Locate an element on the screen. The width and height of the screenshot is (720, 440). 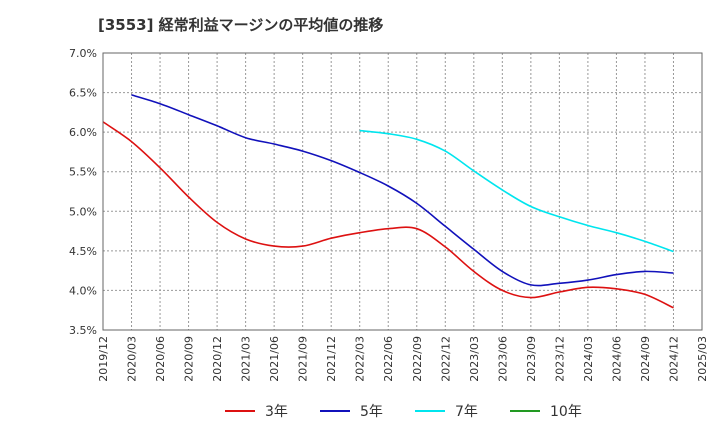
x-tick-label: 2020/12 is located at coordinates (217, 359).